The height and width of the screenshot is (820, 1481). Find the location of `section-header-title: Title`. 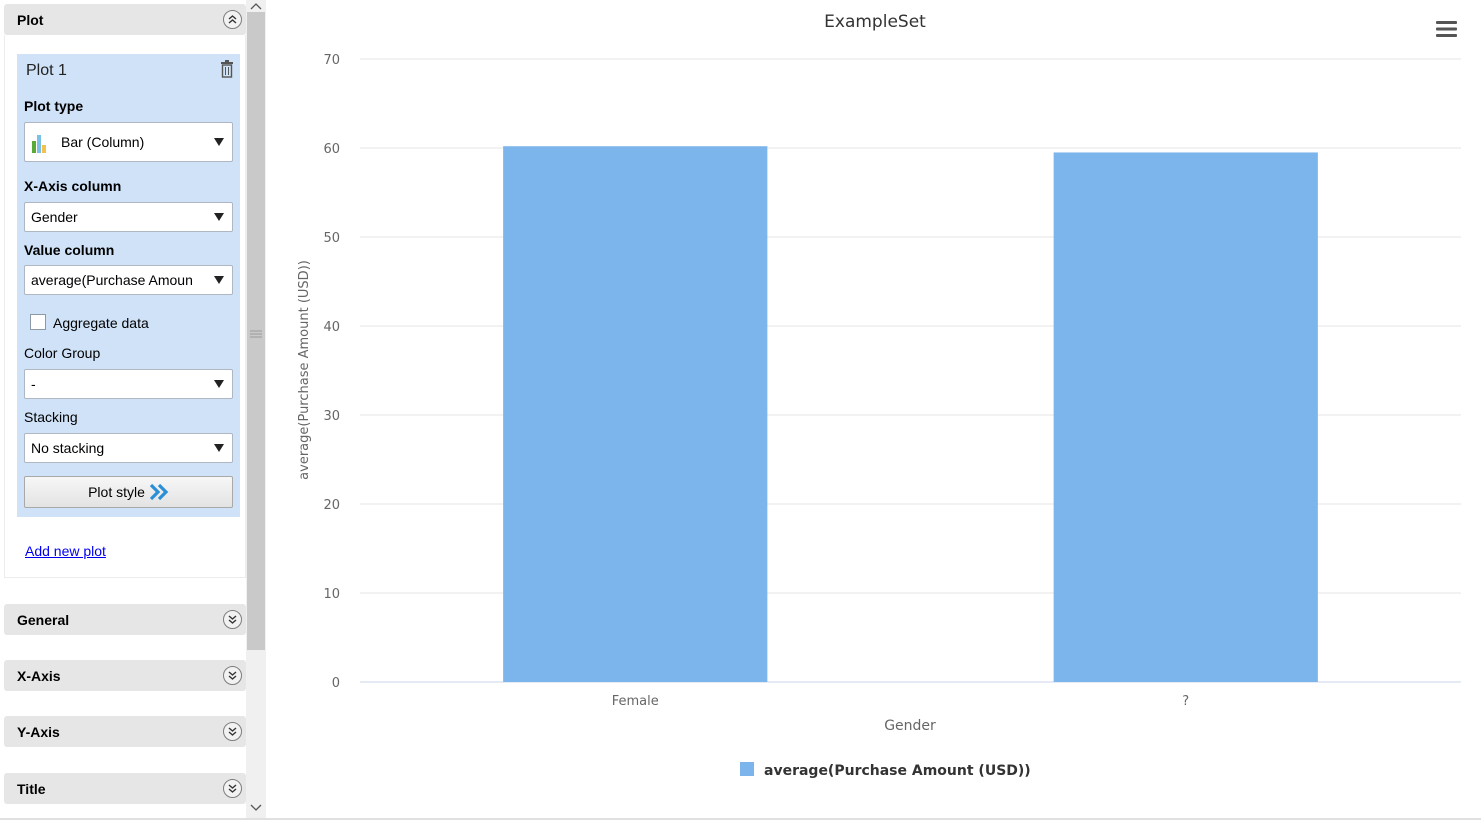

section-header-title: Title is located at coordinates (125, 788).